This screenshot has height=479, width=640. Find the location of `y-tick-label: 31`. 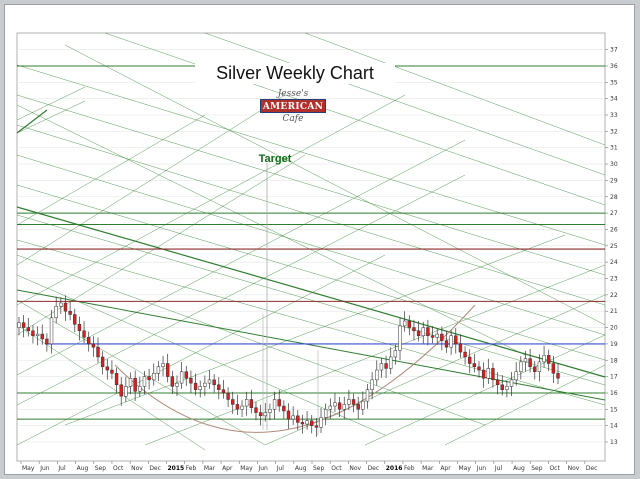

y-tick-label: 31 is located at coordinates (614, 148).